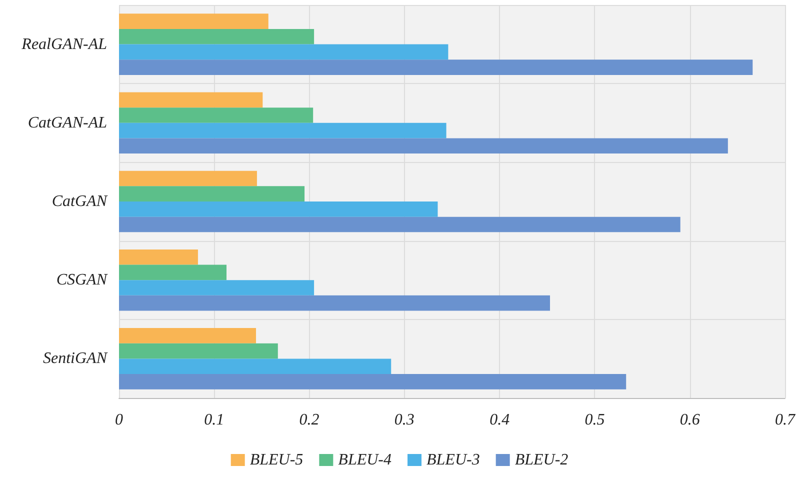 This screenshot has width=799, height=481. Describe the element at coordinates (68, 123) in the screenshot. I see `y-tick-label: CatGAN-AL` at that location.